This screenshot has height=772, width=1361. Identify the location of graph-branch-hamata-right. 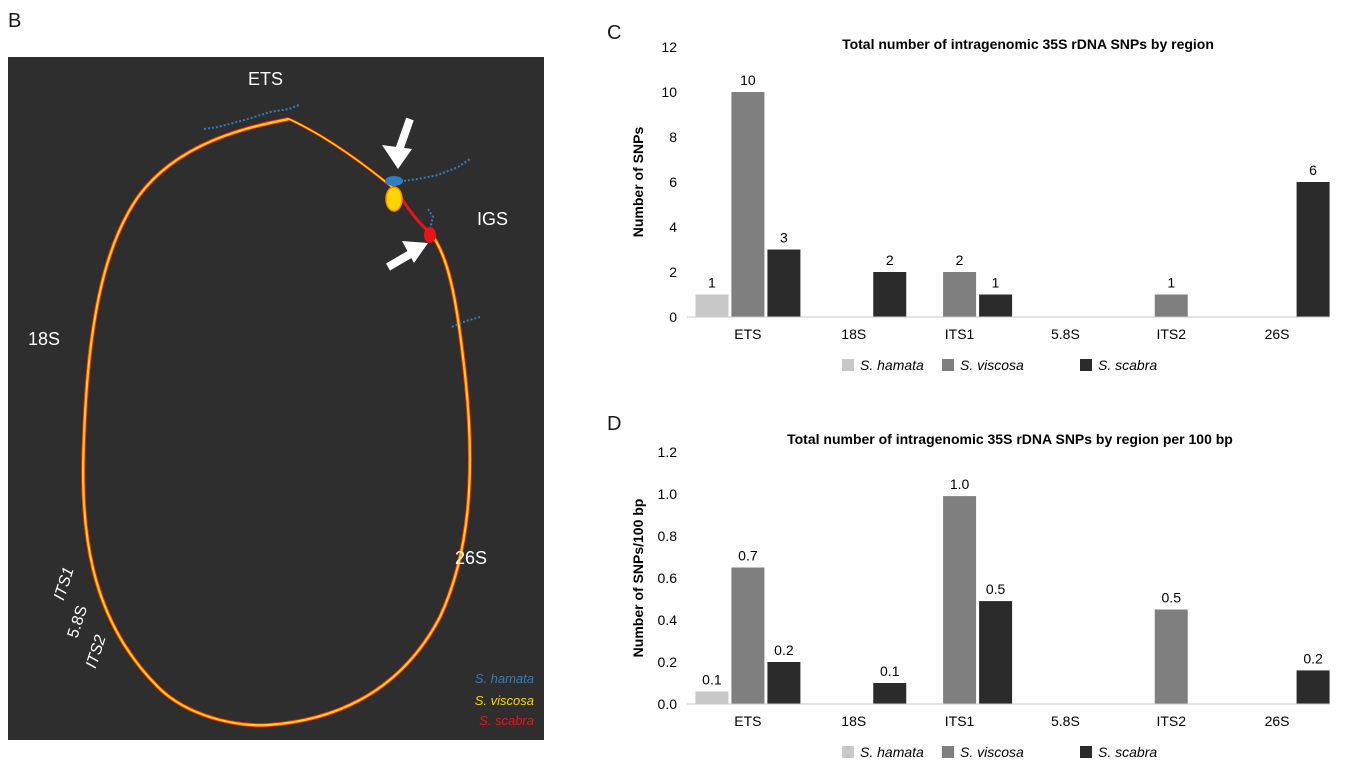
(433, 170).